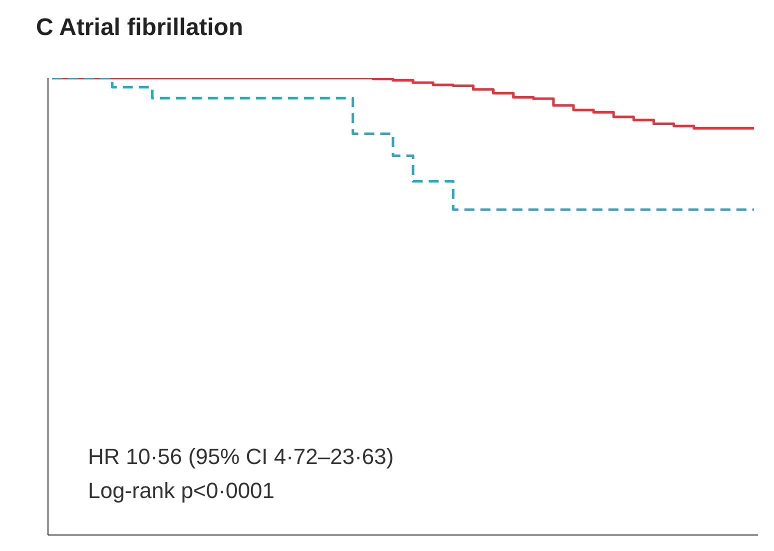  Describe the element at coordinates (241, 457) in the screenshot. I see `annotation: HR 10·56 (95% CI 4·72–23·63)` at that location.